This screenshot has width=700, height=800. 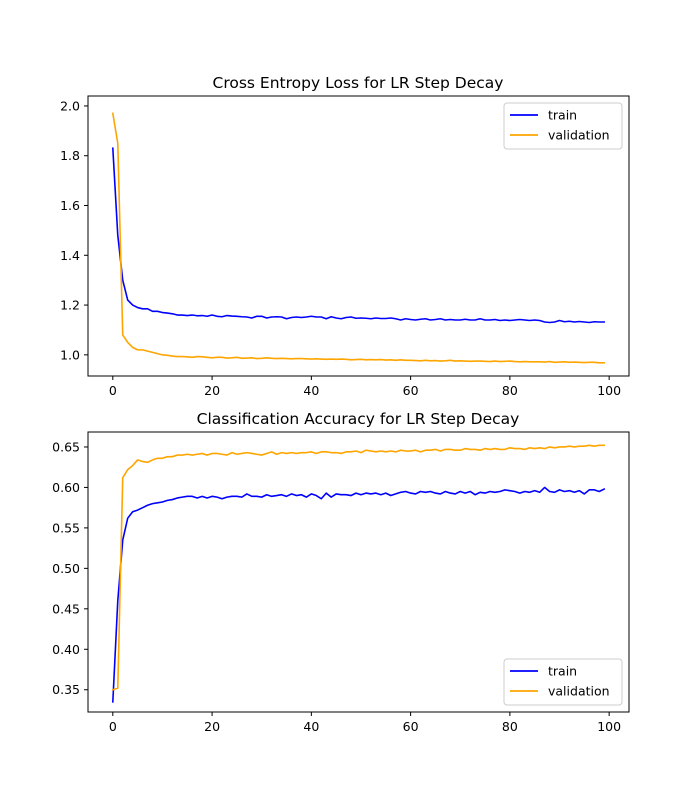 What do you see at coordinates (66, 487) in the screenshot?
I see `accuracy-ytick-label: 0.60` at bounding box center [66, 487].